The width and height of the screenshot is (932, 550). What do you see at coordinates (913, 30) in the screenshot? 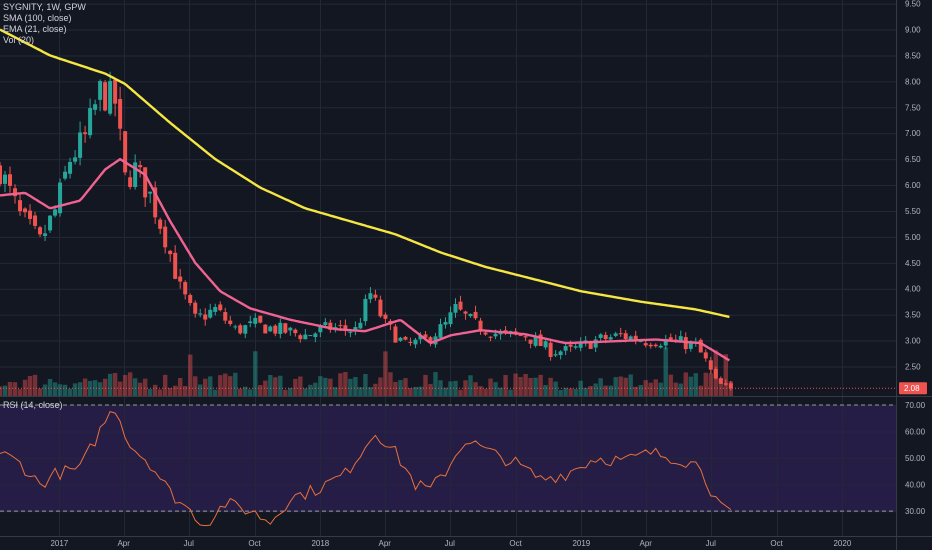
I see `price-tick-label: 9.00` at bounding box center [913, 30].